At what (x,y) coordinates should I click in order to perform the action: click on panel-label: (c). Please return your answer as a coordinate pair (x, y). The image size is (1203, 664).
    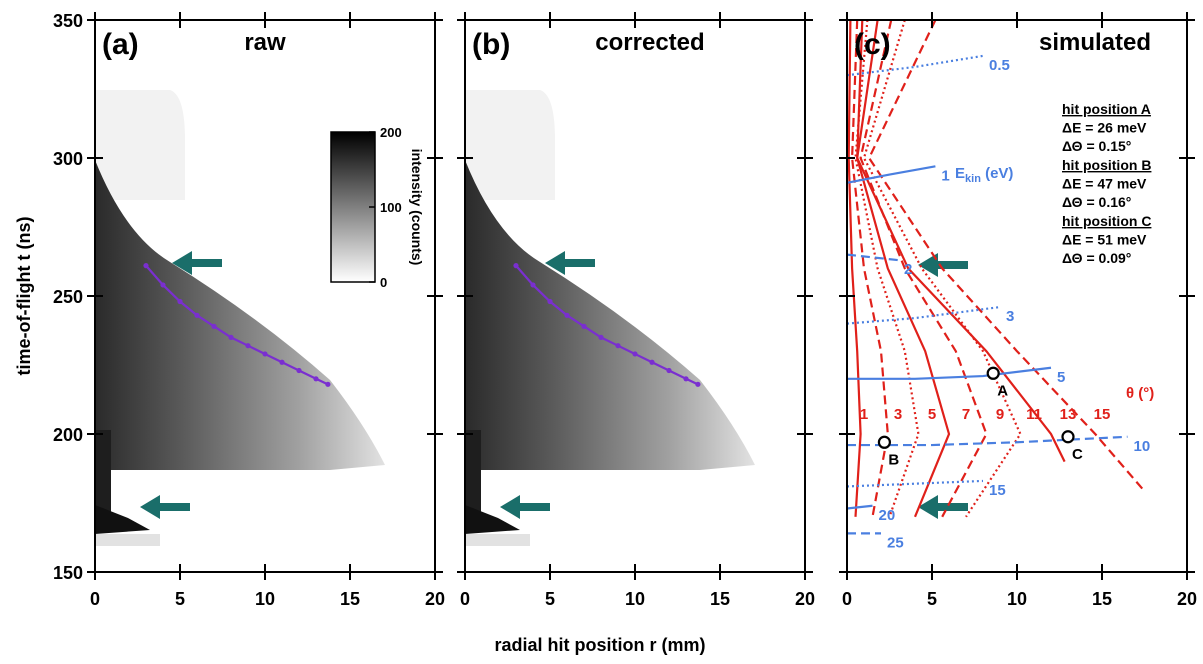
    Looking at the image, I should click on (872, 44).